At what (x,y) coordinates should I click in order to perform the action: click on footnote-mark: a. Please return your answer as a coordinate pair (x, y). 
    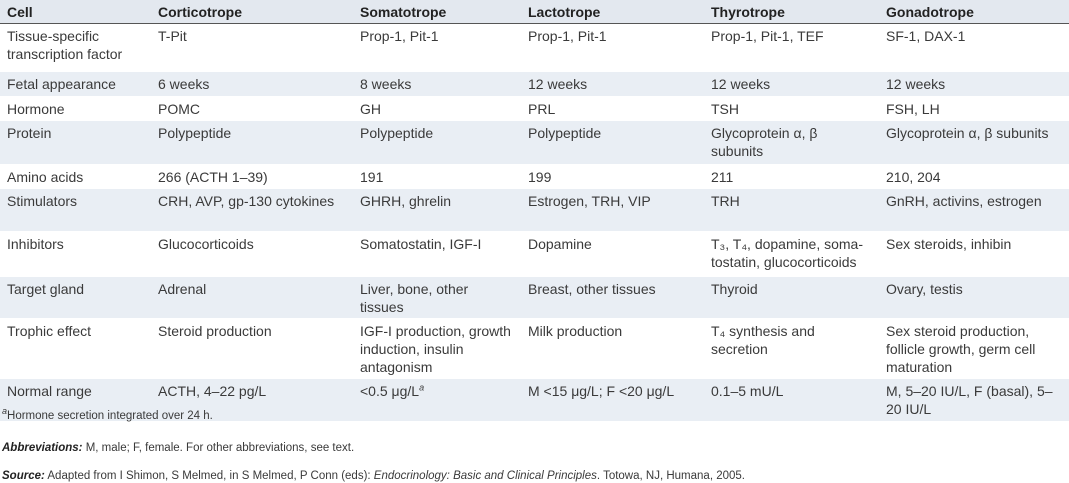
    Looking at the image, I should click on (422, 387).